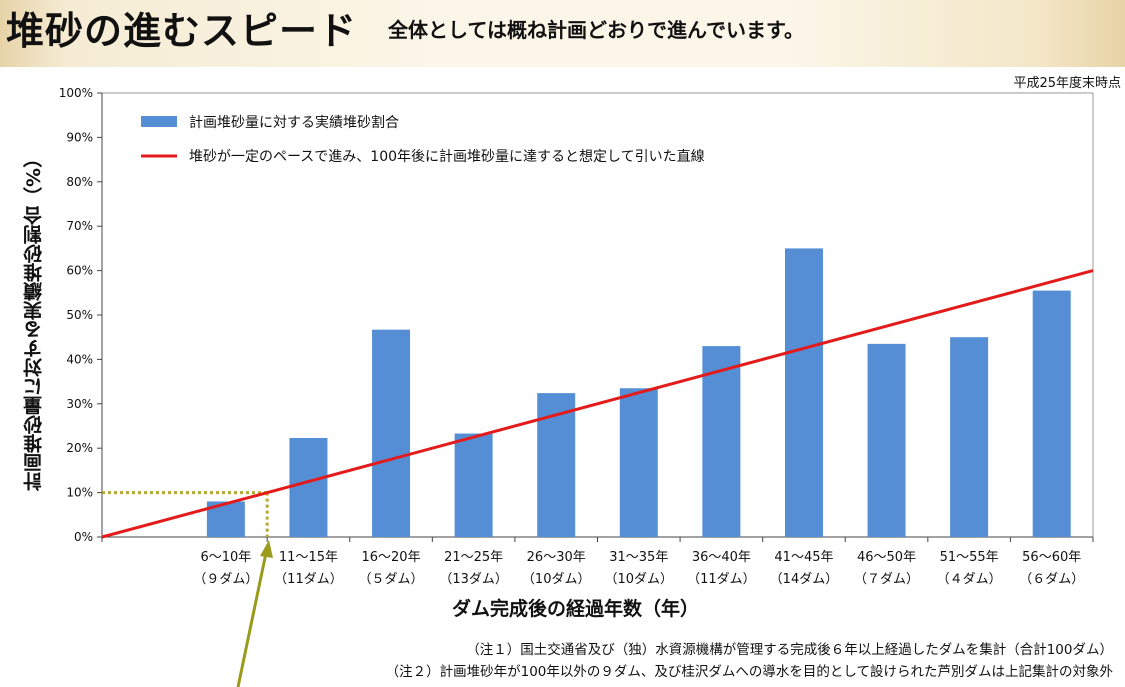 This screenshot has width=1125, height=687. I want to click on y-tick-label: 60%, so click(79, 271).